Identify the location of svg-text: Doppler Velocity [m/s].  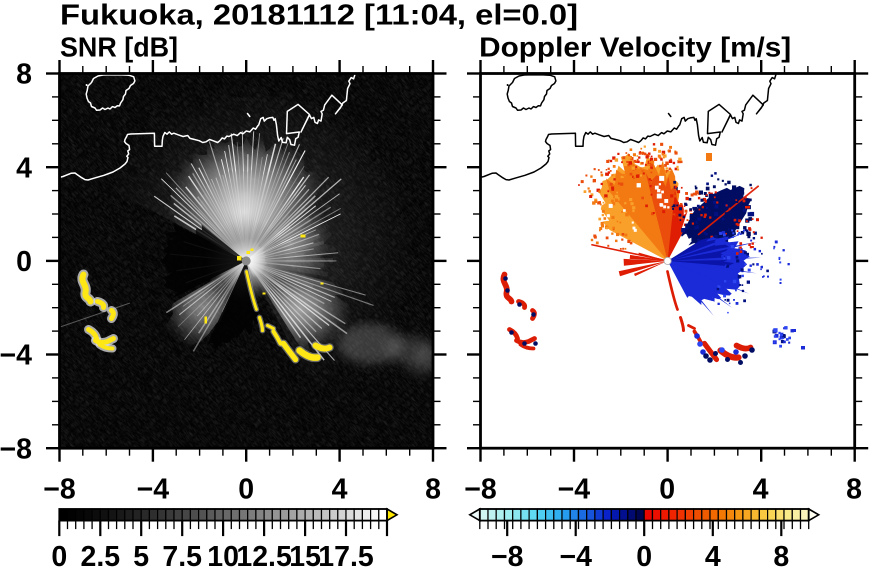
(635, 47).